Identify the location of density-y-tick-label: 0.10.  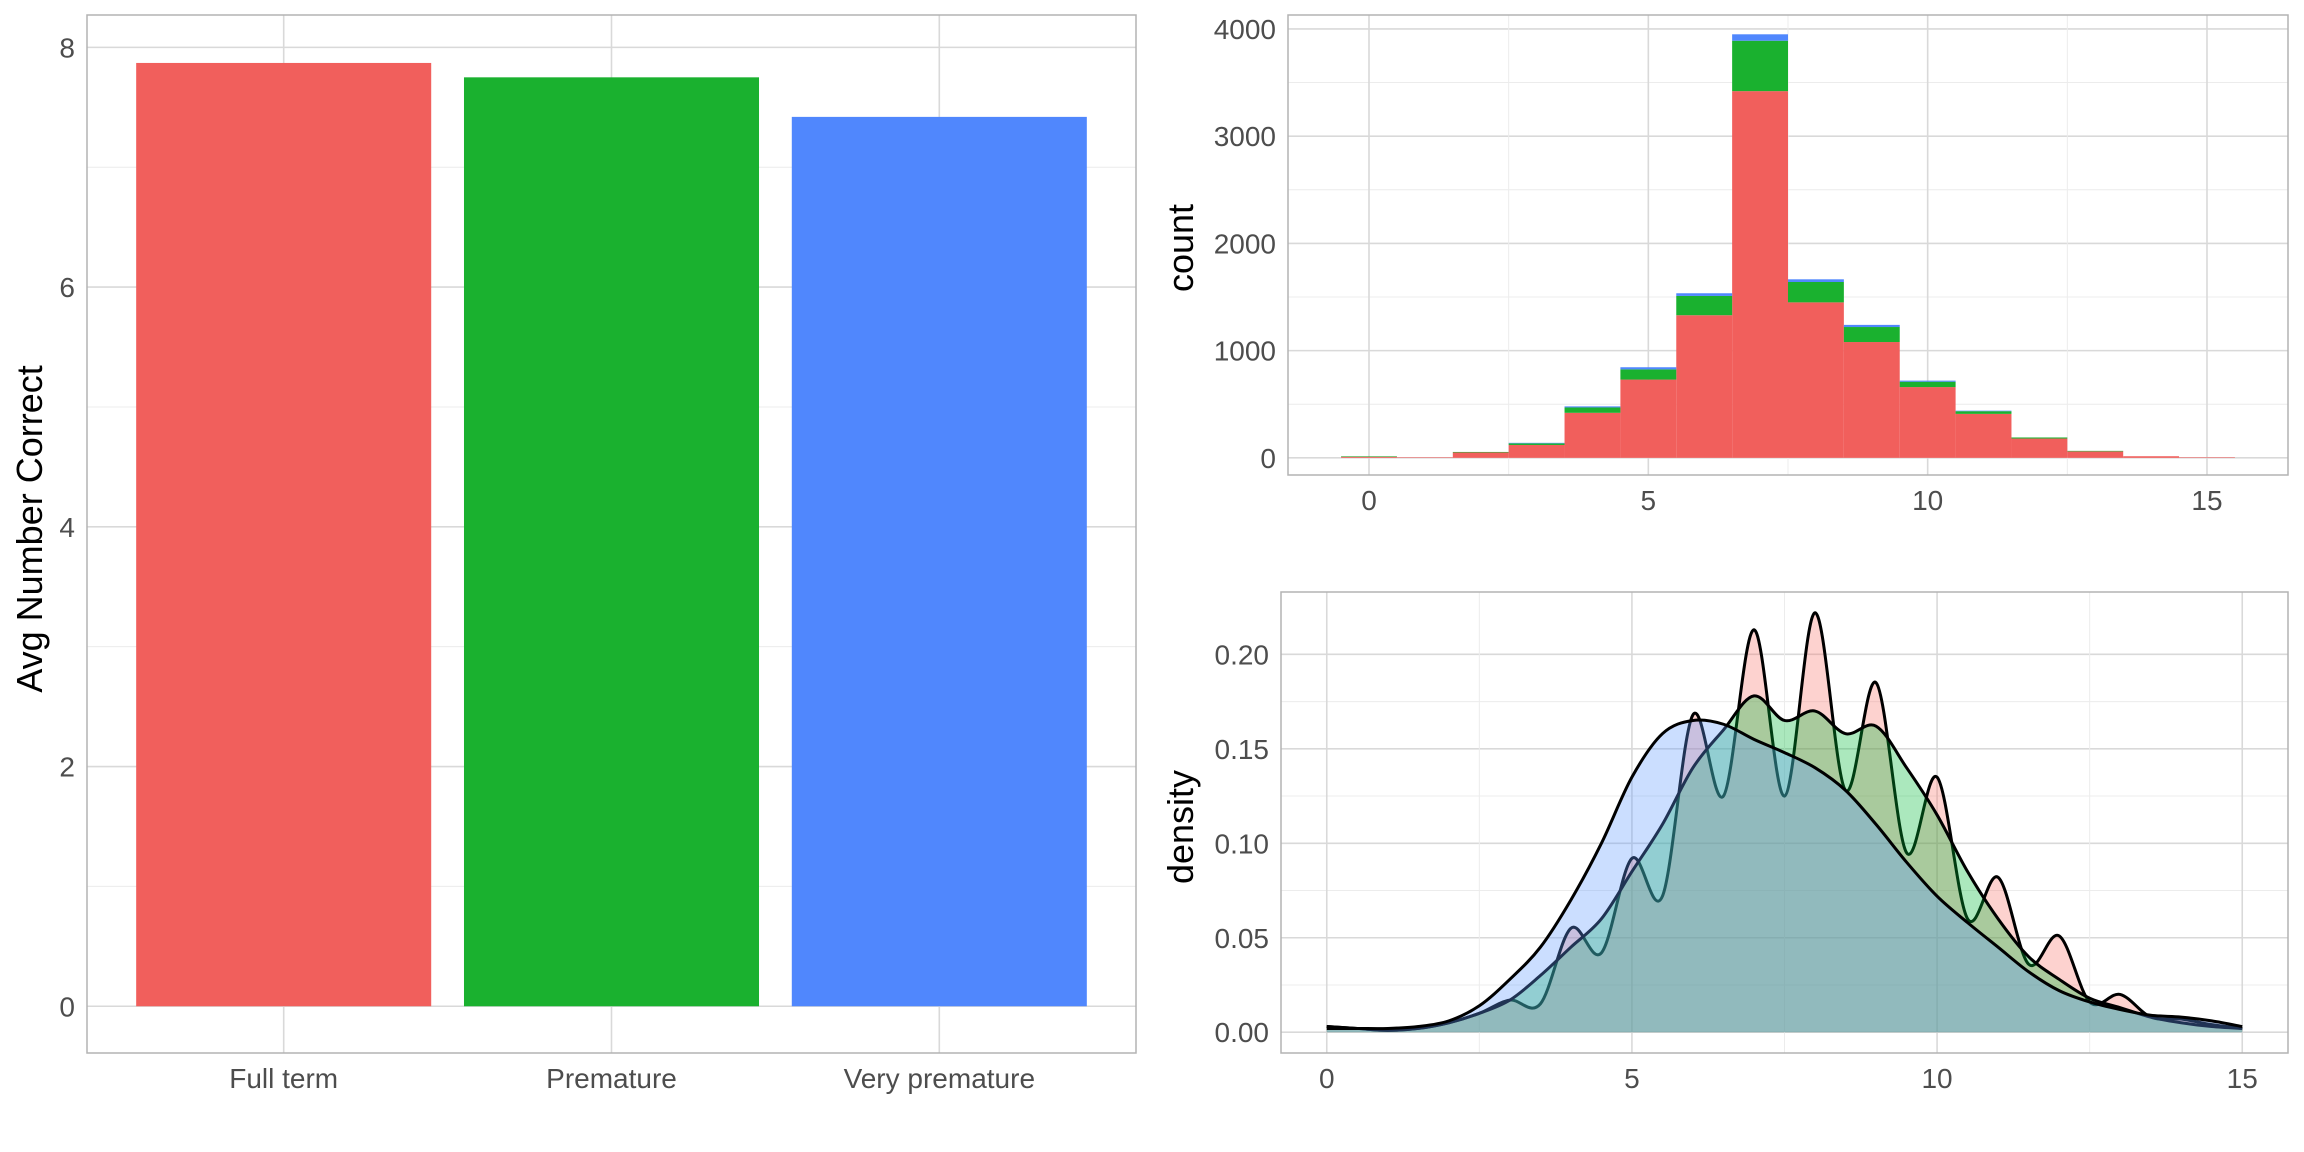
(1242, 843).